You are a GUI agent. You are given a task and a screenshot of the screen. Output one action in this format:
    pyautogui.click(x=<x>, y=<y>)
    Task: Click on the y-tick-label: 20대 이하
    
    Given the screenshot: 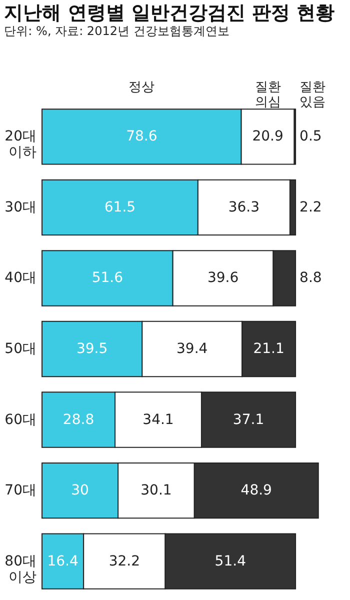 What is the action you would take?
    pyautogui.click(x=20, y=144)
    